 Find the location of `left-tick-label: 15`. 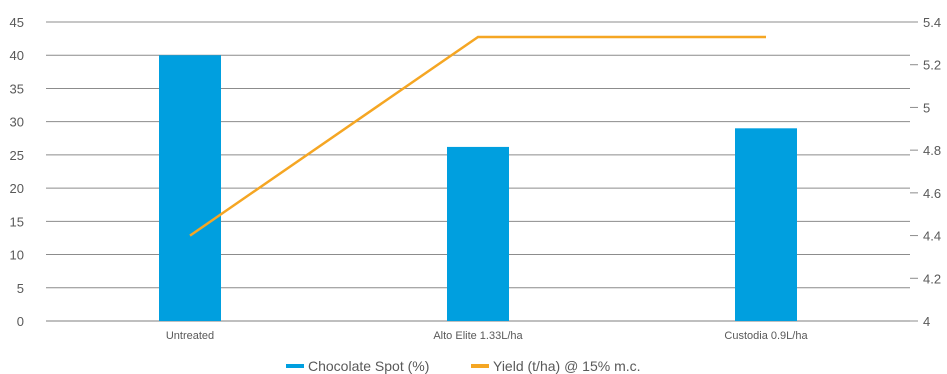

left-tick-label: 15 is located at coordinates (17, 221).